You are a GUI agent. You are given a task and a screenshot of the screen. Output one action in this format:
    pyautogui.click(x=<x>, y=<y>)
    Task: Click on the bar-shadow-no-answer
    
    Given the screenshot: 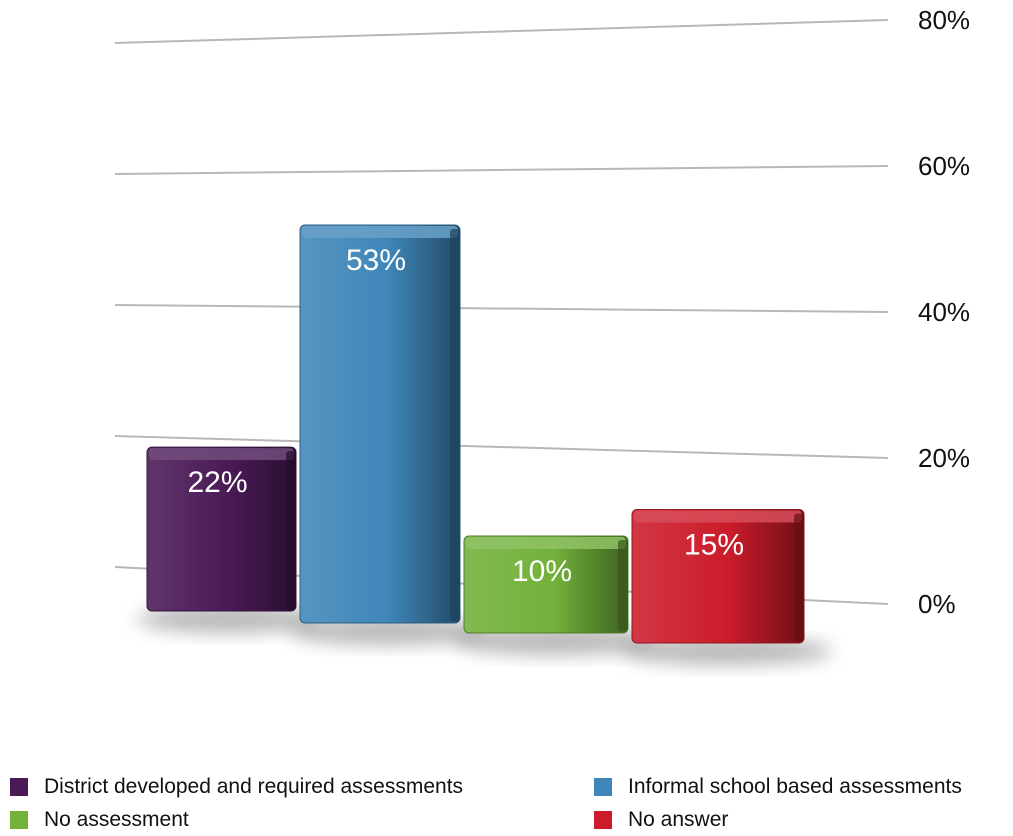 What is the action you would take?
    pyautogui.click(x=727, y=651)
    